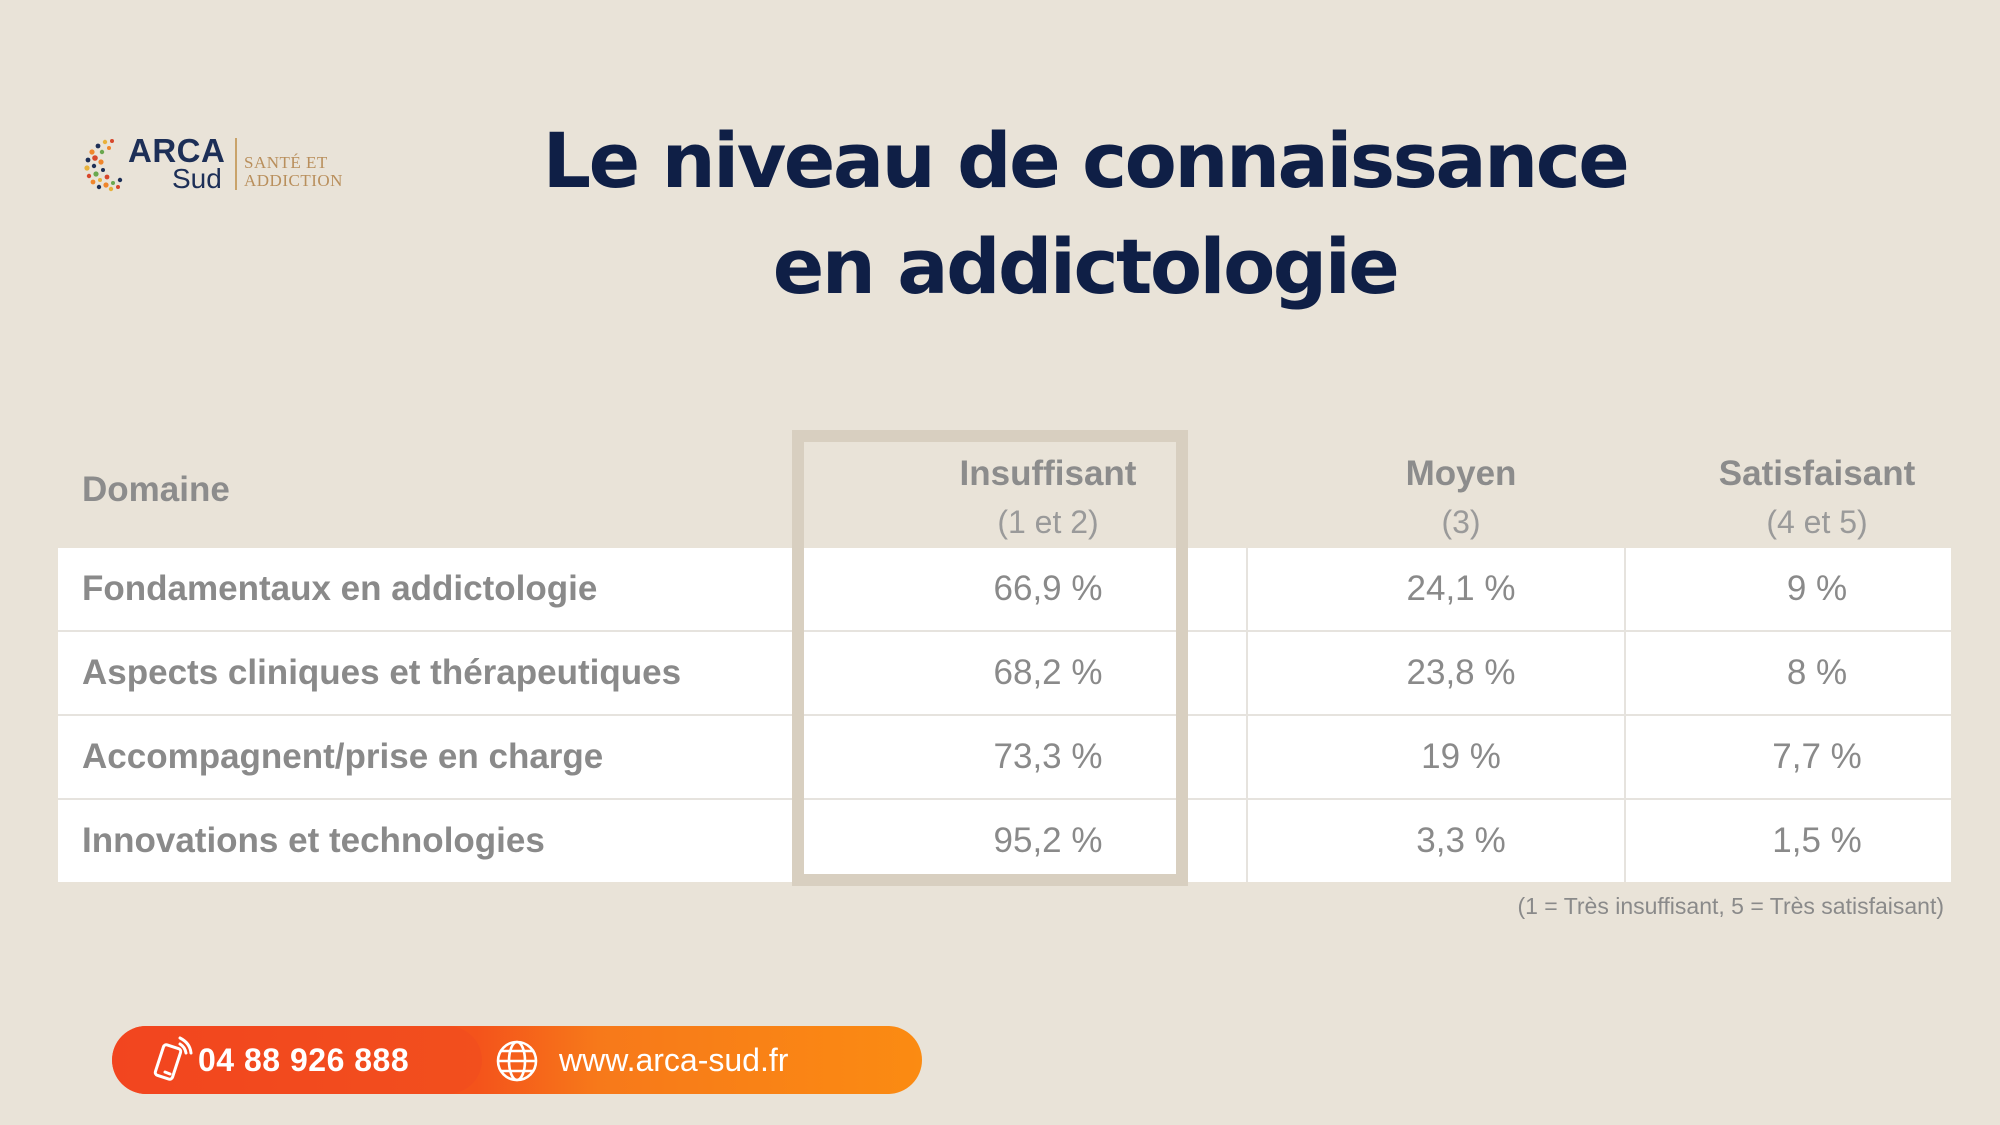 The height and width of the screenshot is (1125, 2000). I want to click on header-satisfaisant-sub: (4 et 5), so click(1817, 522).